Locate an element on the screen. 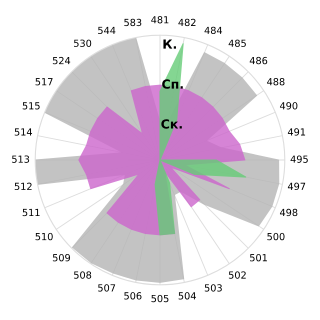 The image size is (320, 320). spoke-label: 505 is located at coordinates (159, 298).